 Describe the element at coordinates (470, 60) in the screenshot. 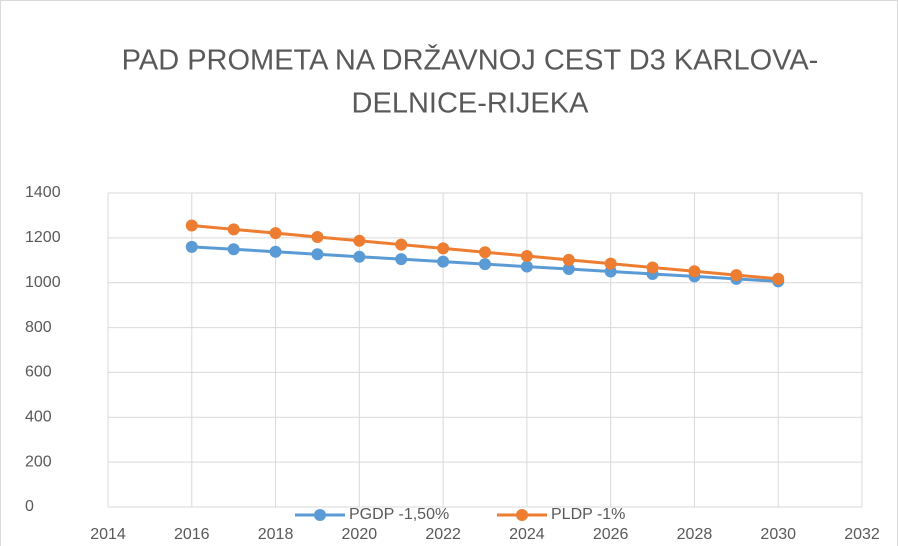

I see `chart-title: PAD PROMETA NA DRŽAVNOJ CEST D3 KARLOVA-` at that location.